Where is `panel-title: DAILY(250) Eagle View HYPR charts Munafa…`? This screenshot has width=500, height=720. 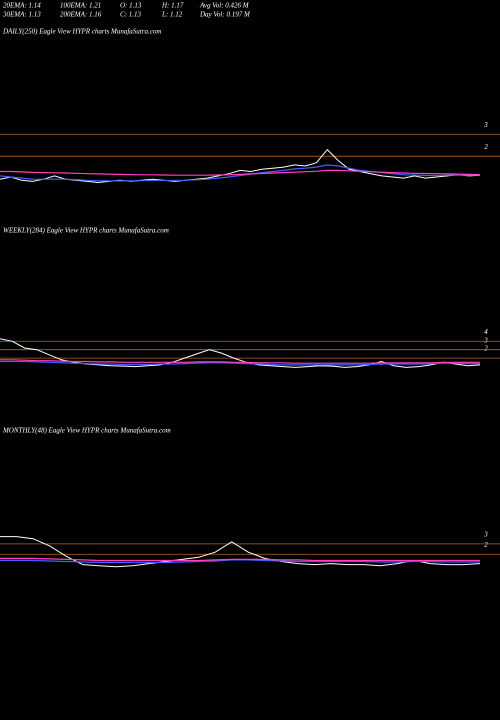
panel-title: DAILY(250) Eagle View HYPR charts Munafa… is located at coordinates (81, 32).